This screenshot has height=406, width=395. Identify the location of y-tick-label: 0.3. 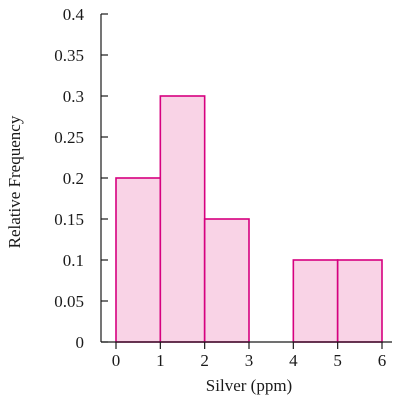
(73, 96).